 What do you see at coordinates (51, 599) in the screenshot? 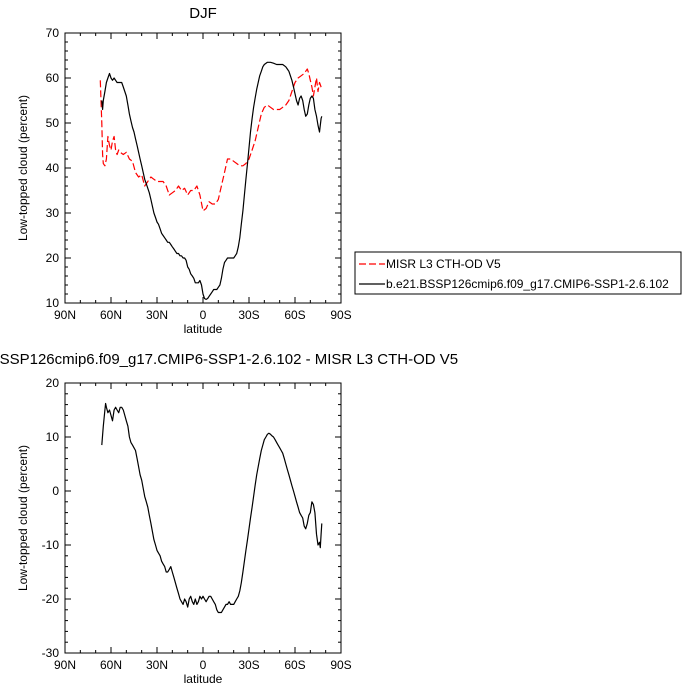
I see `y-tick-label: -20` at bounding box center [51, 599].